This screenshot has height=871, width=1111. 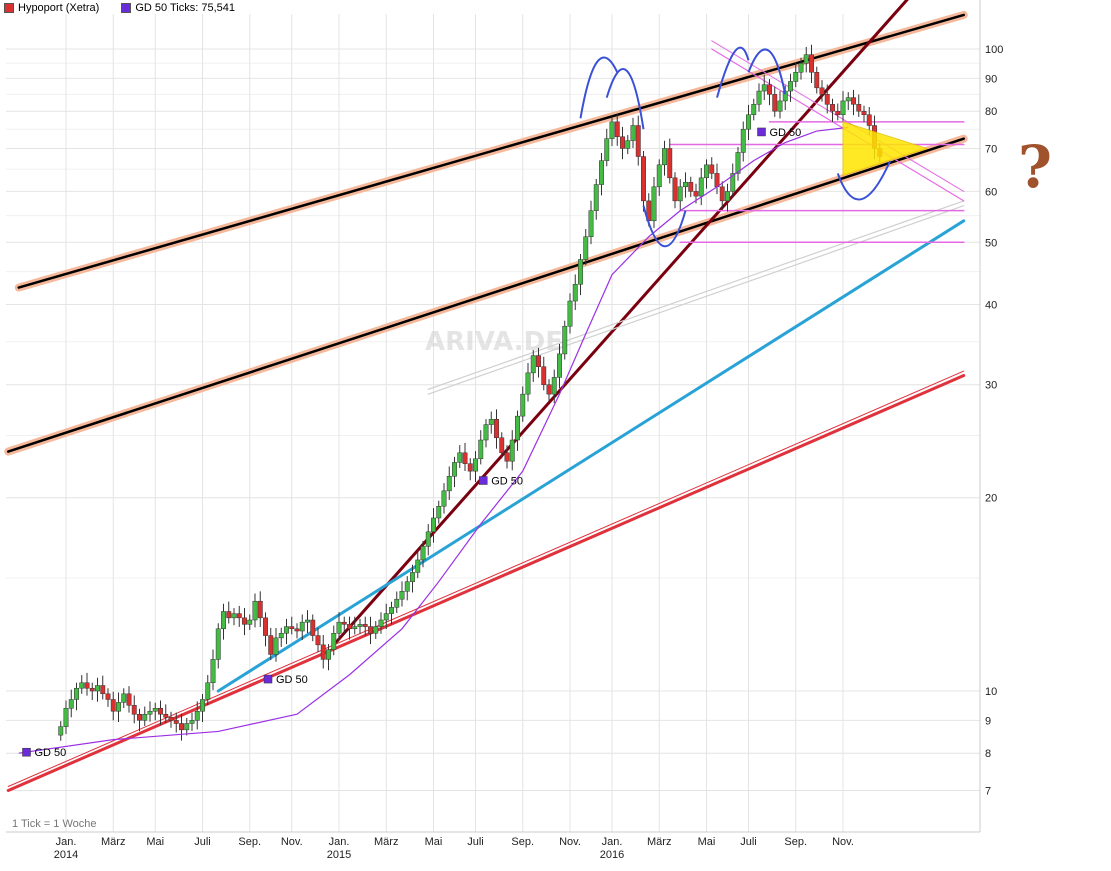 I want to click on y-tick-label: 30, so click(x=991, y=386).